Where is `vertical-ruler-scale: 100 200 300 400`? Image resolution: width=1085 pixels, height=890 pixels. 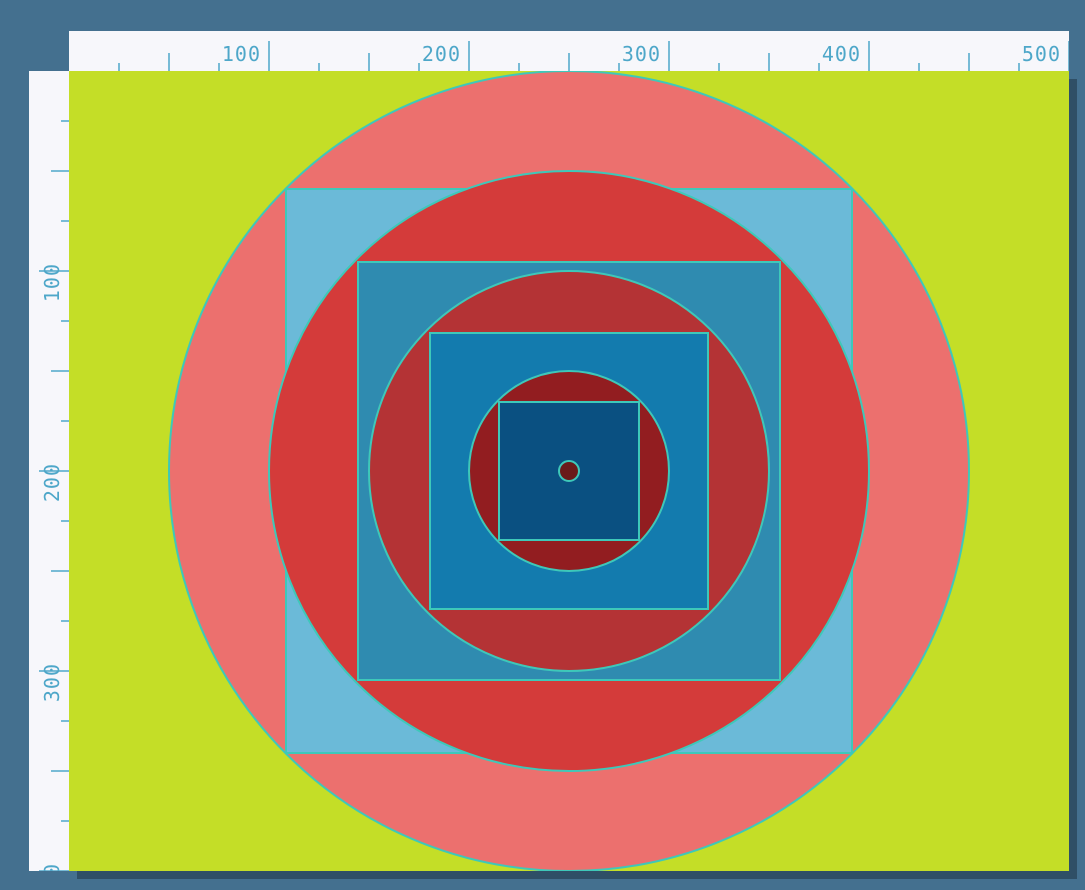
vertical-ruler-scale: 100 200 300 400 is located at coordinates (54, 495).